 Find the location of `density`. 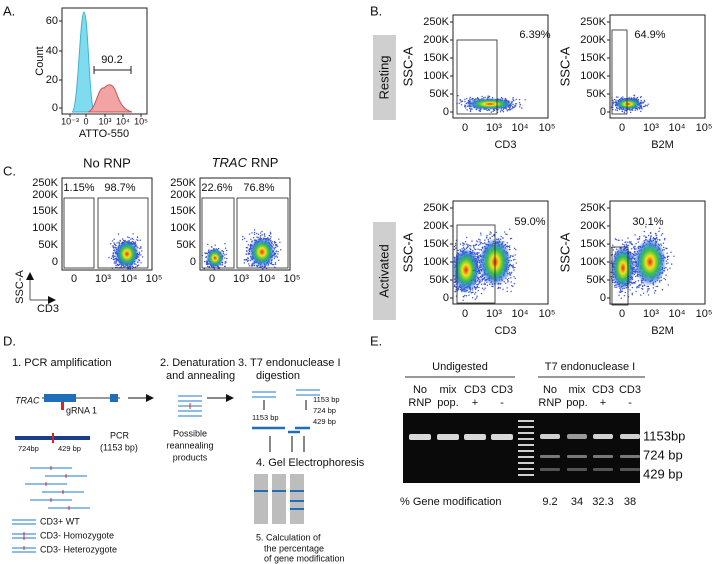

density is located at coordinates (127, 254).